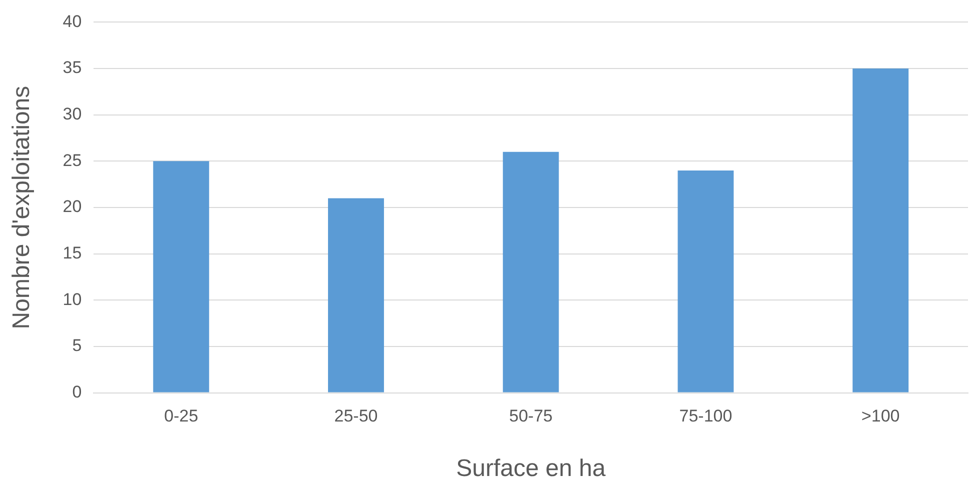  I want to click on y-tick-label: 5, so click(77, 346).